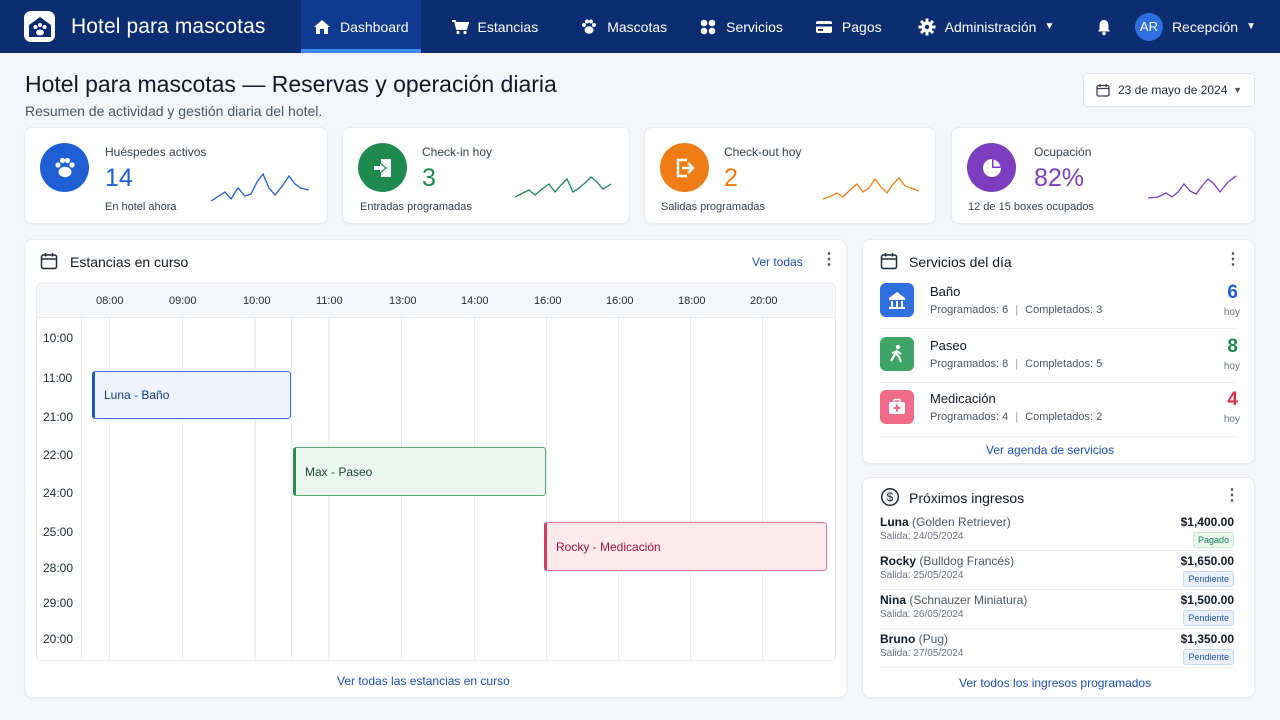  I want to click on view-all-stays-link: Ver todas, so click(777, 262).